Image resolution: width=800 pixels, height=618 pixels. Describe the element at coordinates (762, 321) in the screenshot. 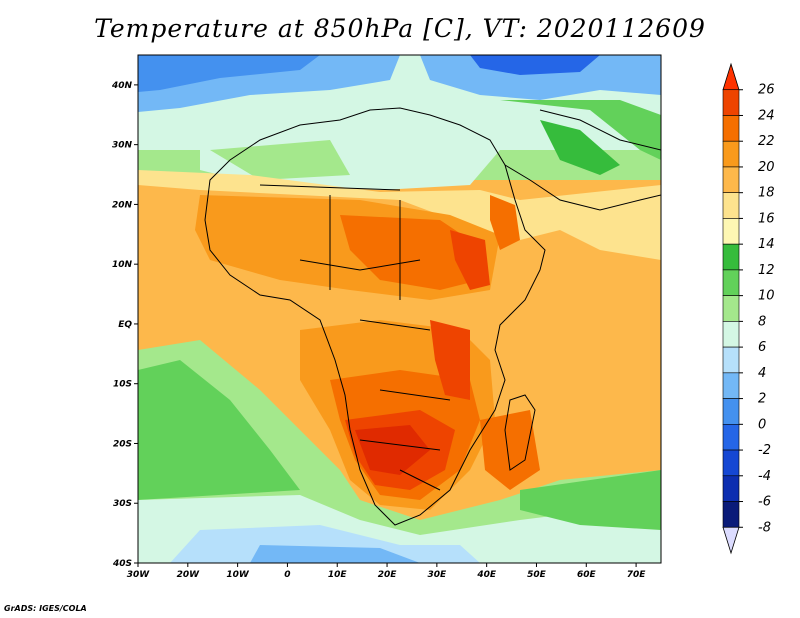

I see `colorbar-tick-label: 8` at that location.